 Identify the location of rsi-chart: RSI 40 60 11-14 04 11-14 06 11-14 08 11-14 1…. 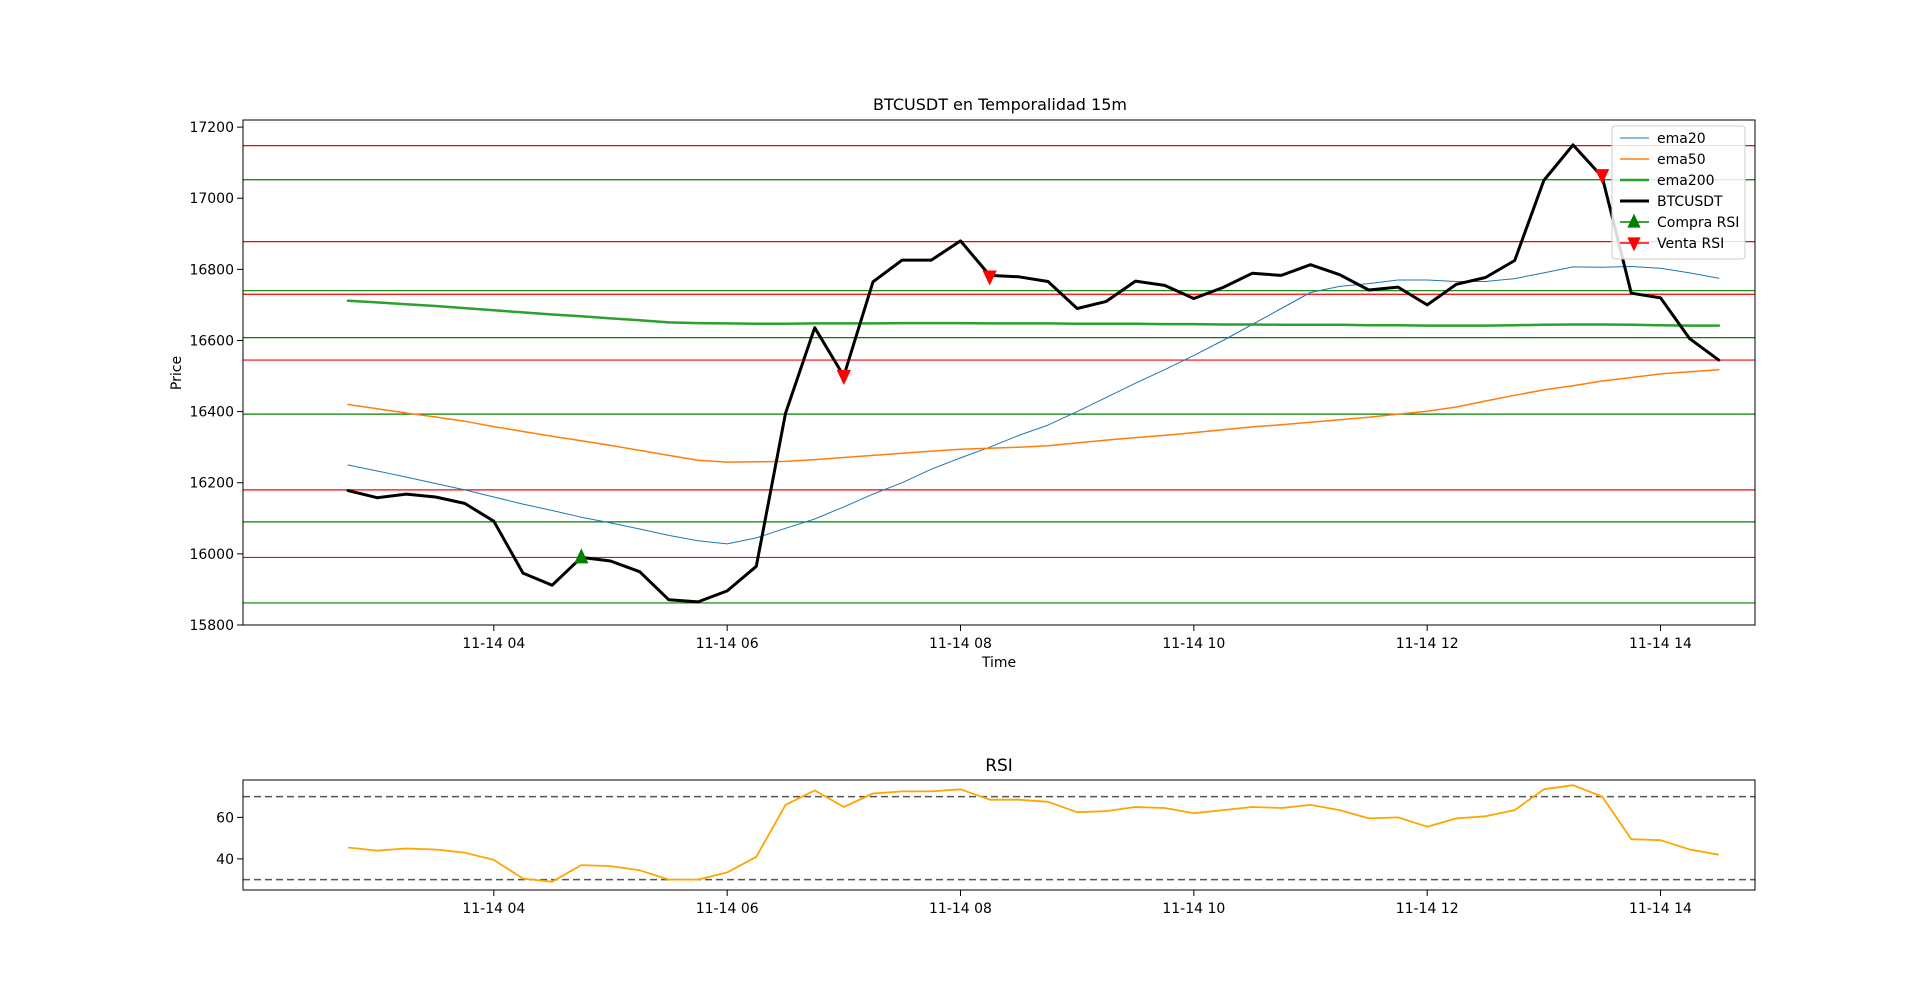
(986, 836).